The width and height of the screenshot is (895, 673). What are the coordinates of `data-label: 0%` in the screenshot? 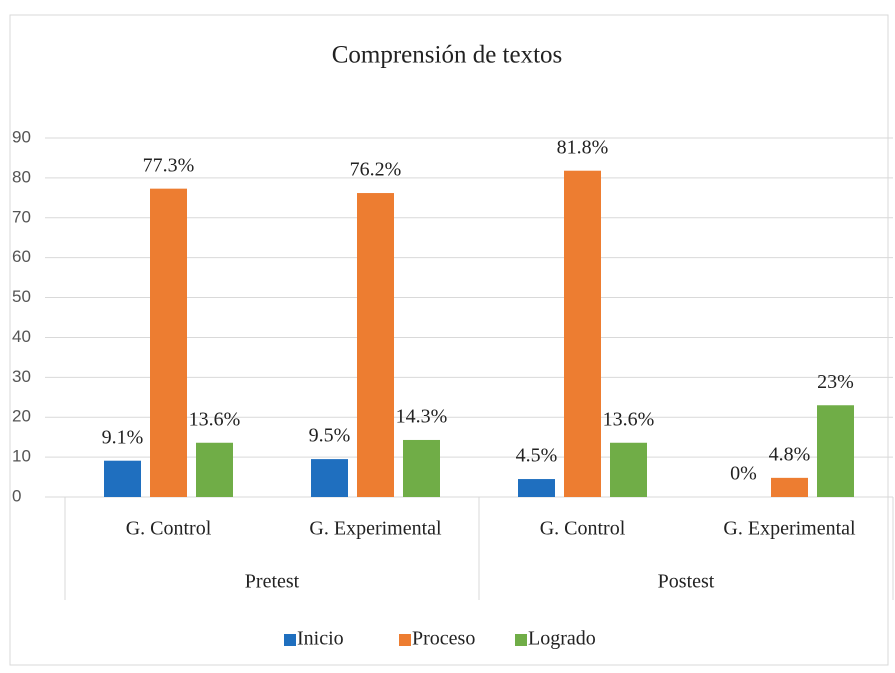 It's located at (743, 474).